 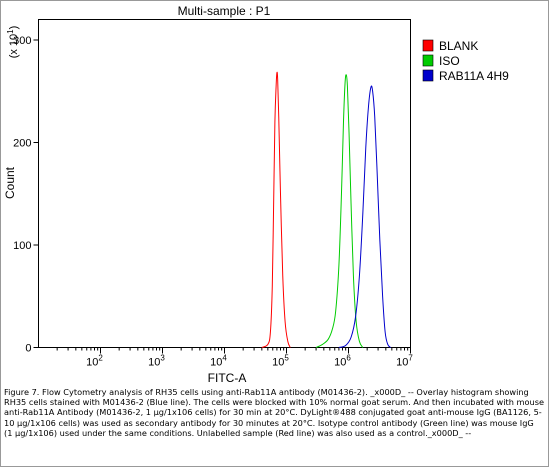 I want to click on legend-swatch-iso, so click(x=428, y=60).